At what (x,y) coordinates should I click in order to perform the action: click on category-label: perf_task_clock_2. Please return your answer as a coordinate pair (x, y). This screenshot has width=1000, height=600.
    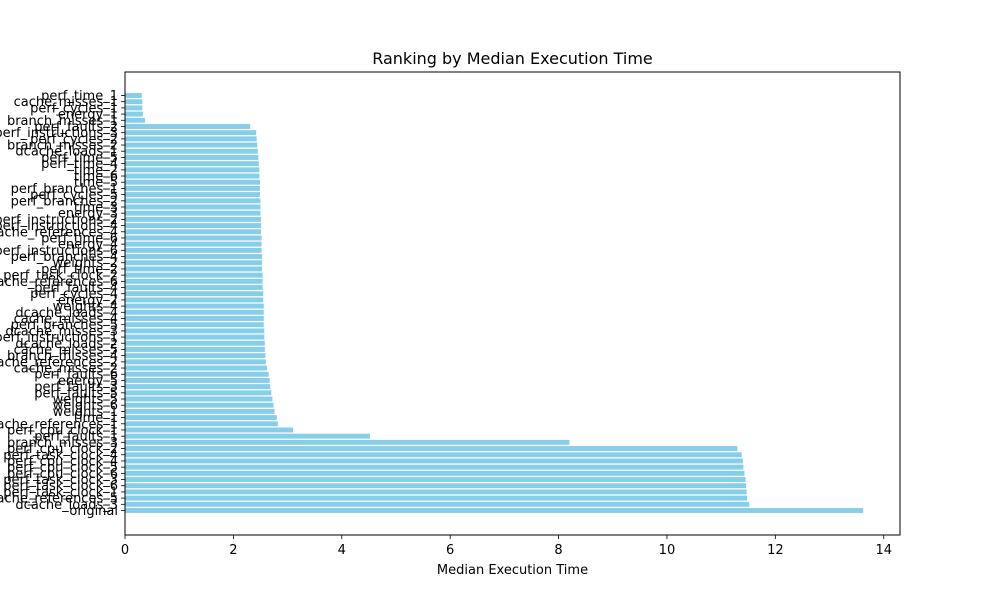
    Looking at the image, I should click on (60, 276).